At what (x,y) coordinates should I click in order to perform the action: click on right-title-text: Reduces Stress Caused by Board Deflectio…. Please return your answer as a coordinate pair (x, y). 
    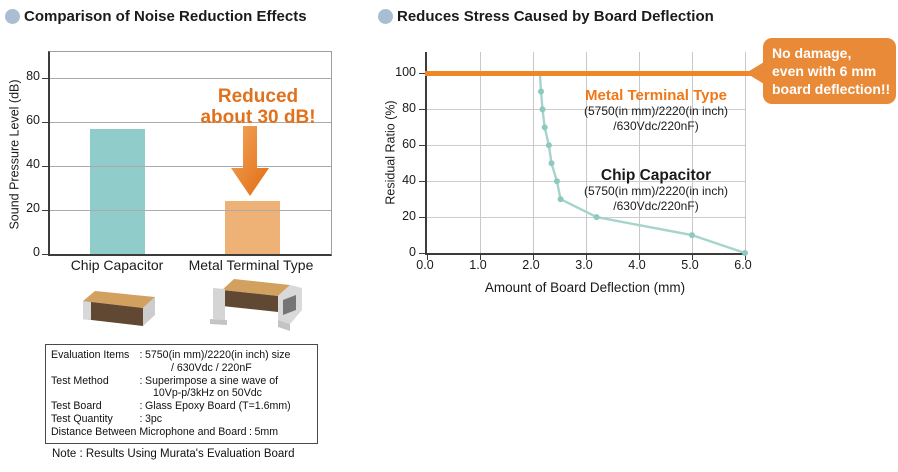
    Looking at the image, I should click on (555, 16).